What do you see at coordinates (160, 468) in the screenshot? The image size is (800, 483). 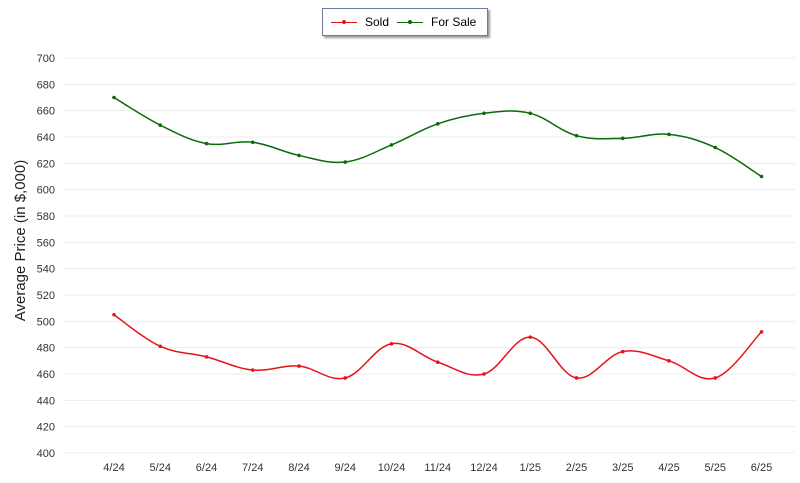 I see `x-tick-label: 5/24` at bounding box center [160, 468].